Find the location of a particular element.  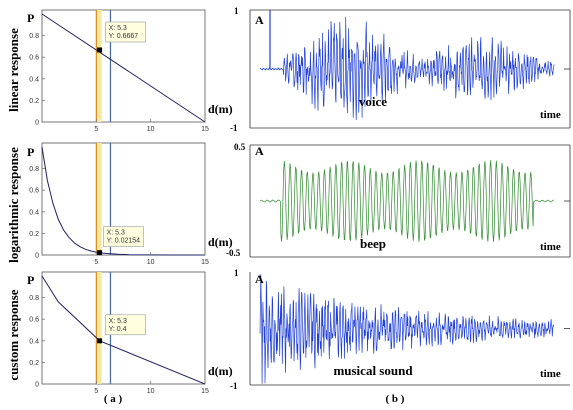

right-panel-3-name: musical sound is located at coordinates (373, 370).